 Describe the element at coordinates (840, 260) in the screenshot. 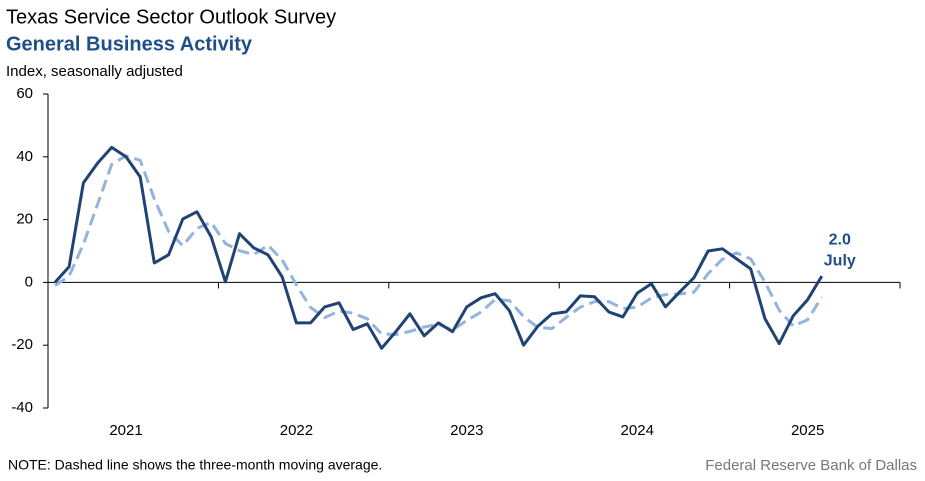

I see `annotation: July` at that location.